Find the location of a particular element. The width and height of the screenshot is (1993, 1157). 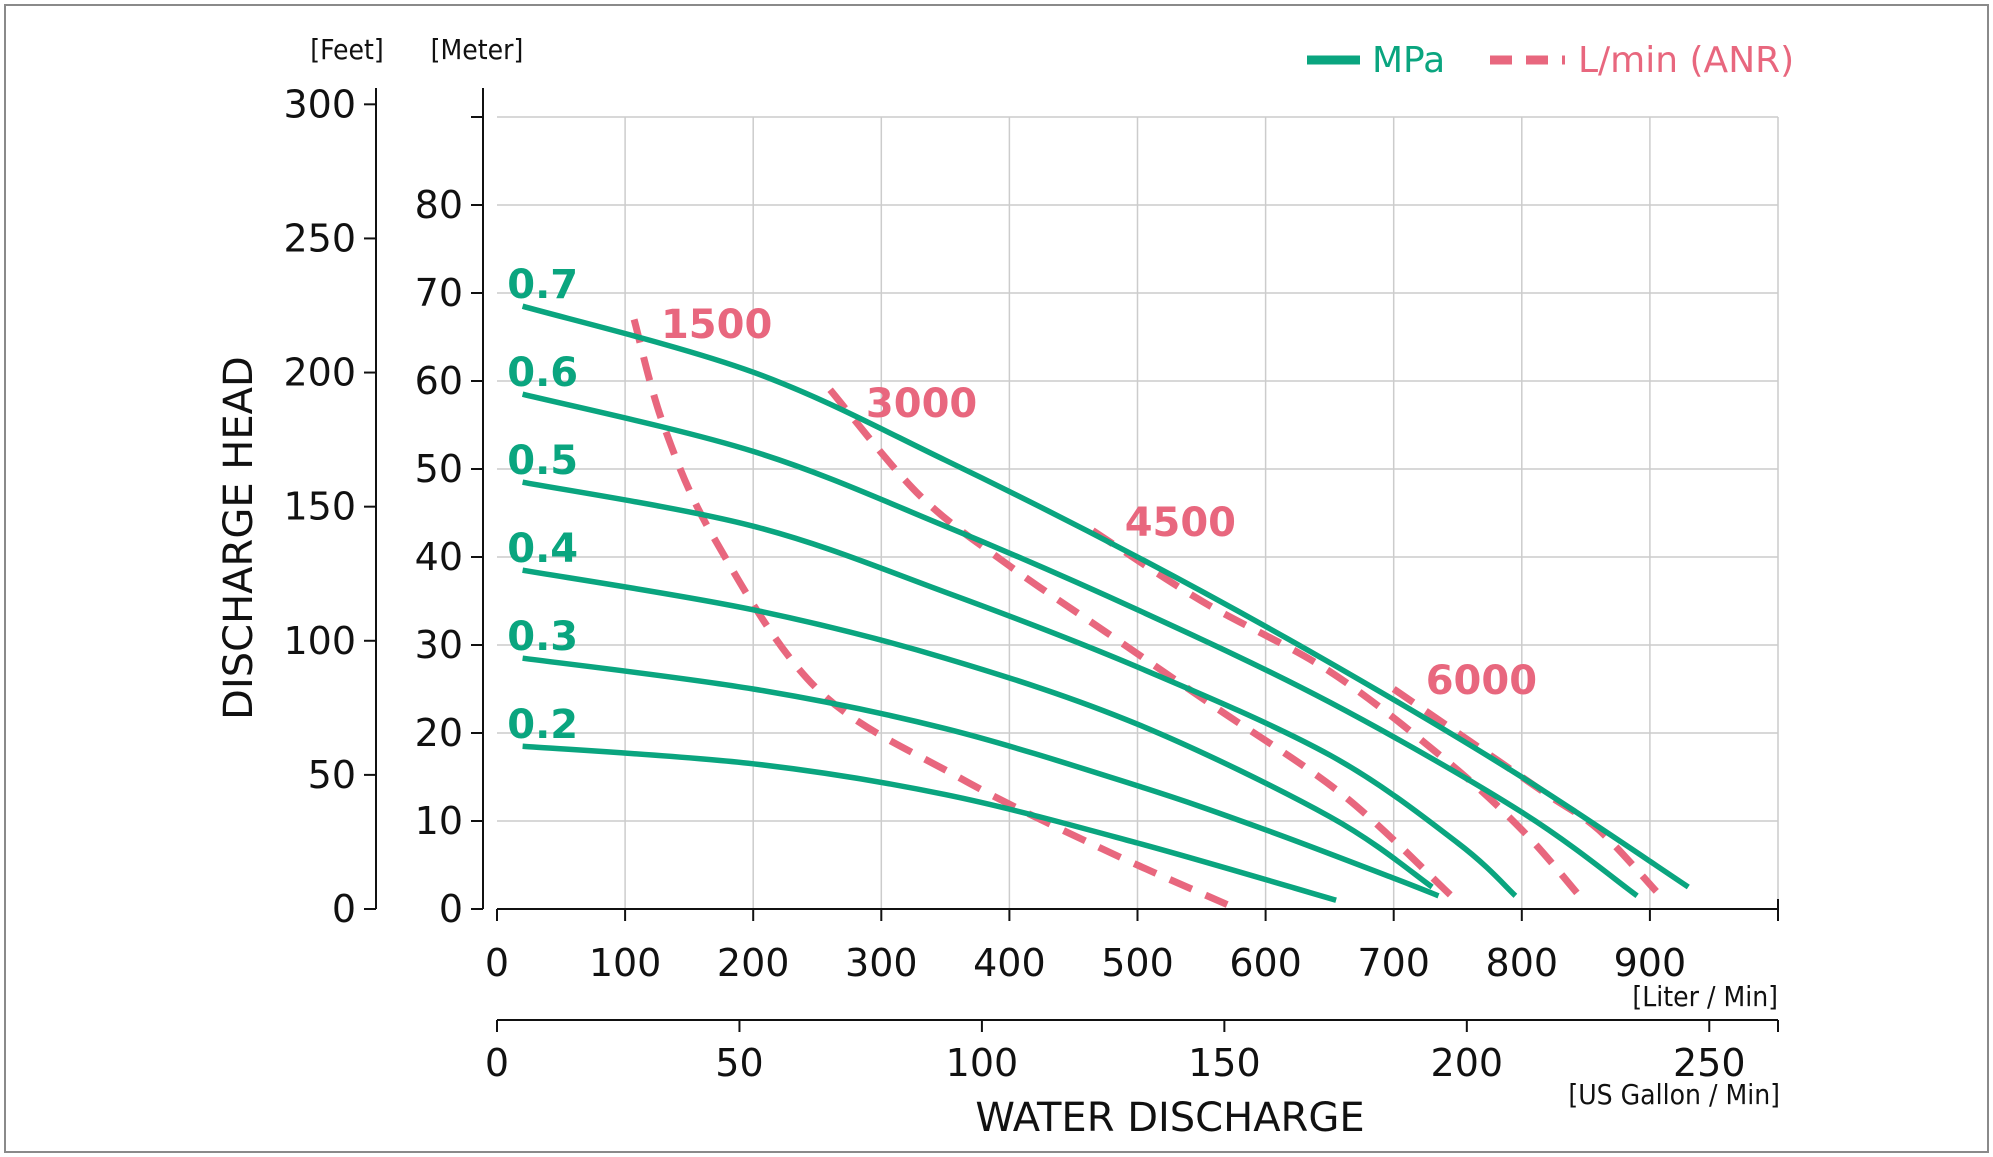

y-tick-label-meter: 70 is located at coordinates (439, 293).